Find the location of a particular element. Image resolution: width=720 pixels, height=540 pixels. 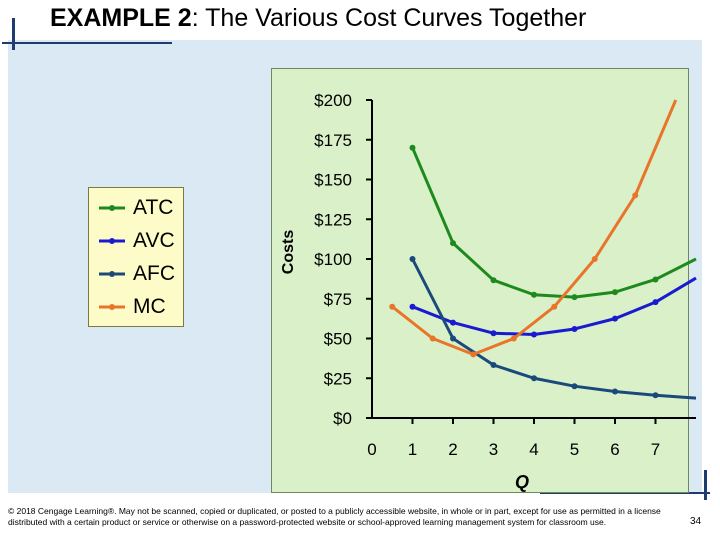

y-tick-label: $125 is located at coordinates (333, 219).